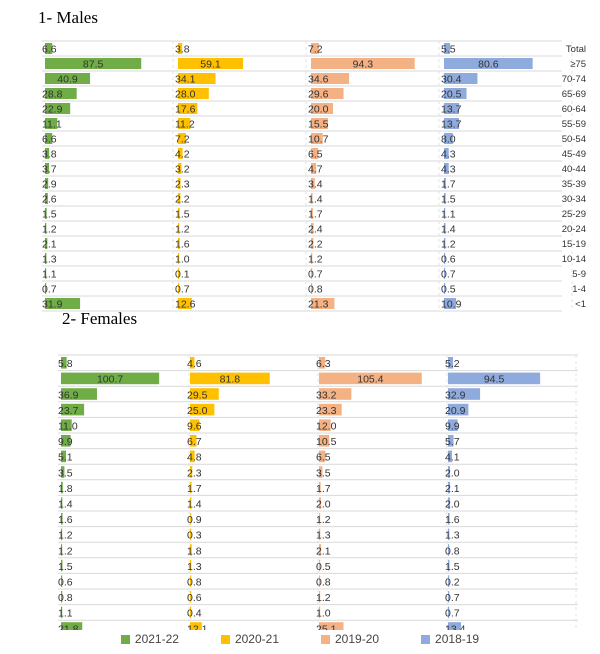 The image size is (600, 654). Describe the element at coordinates (49, 275) in the screenshot. I see `males-bar-label: 1.1` at that location.